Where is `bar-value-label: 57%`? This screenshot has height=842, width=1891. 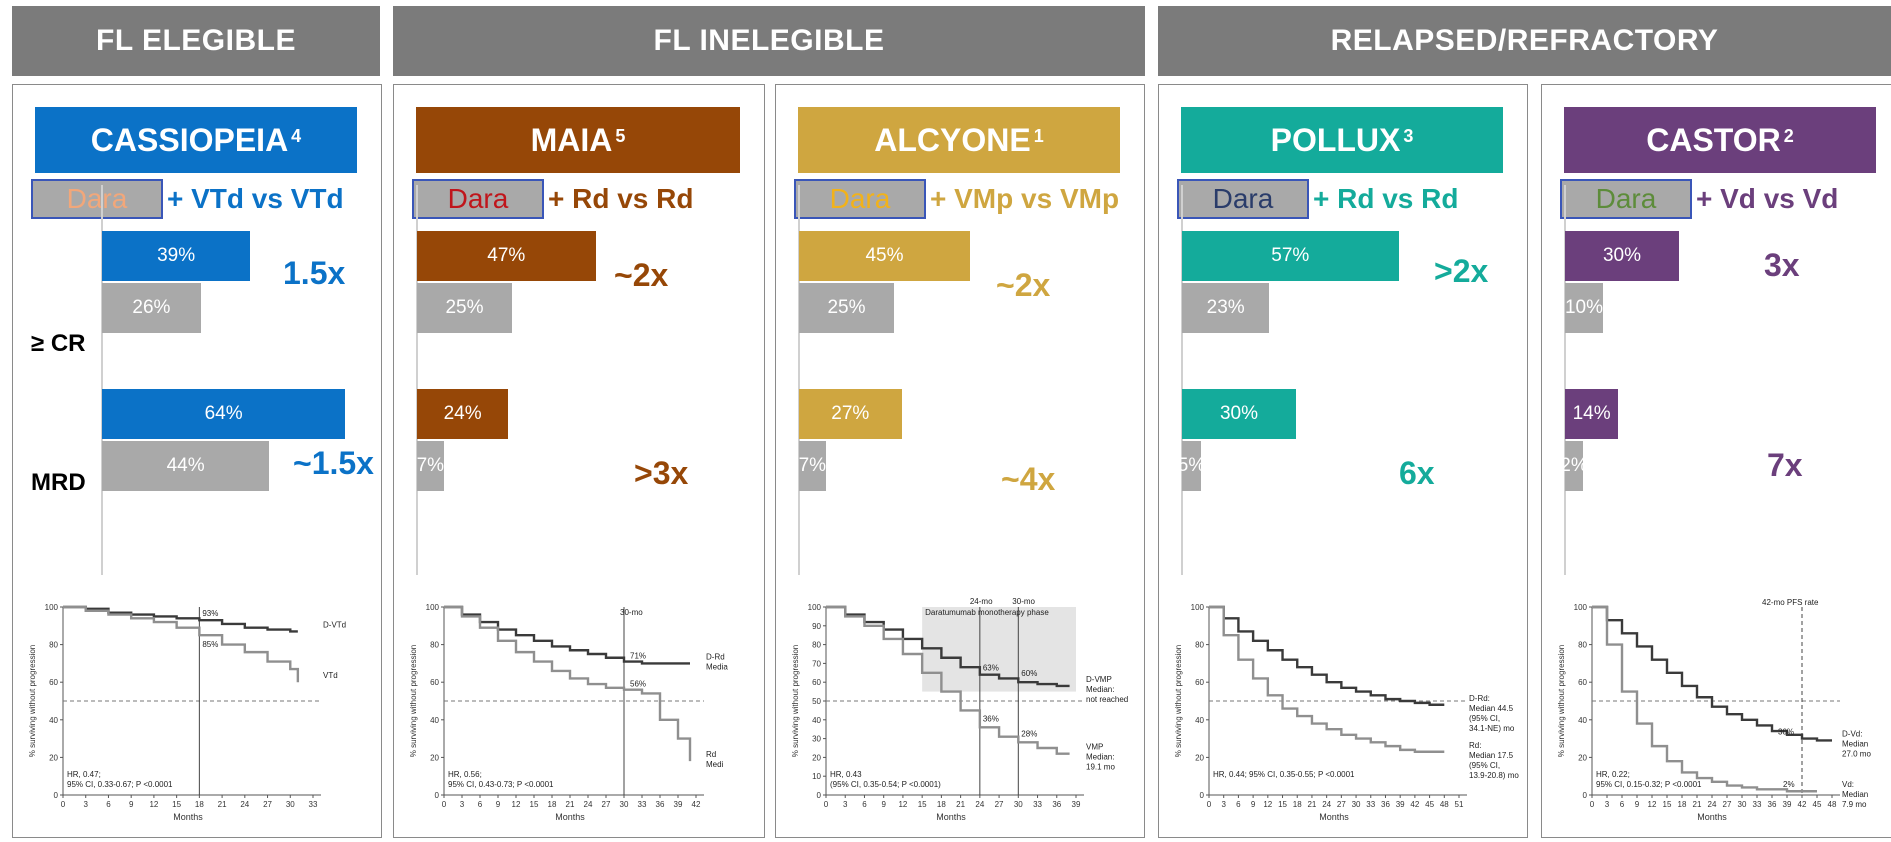
bar-value-label: 57% is located at coordinates (1290, 255).